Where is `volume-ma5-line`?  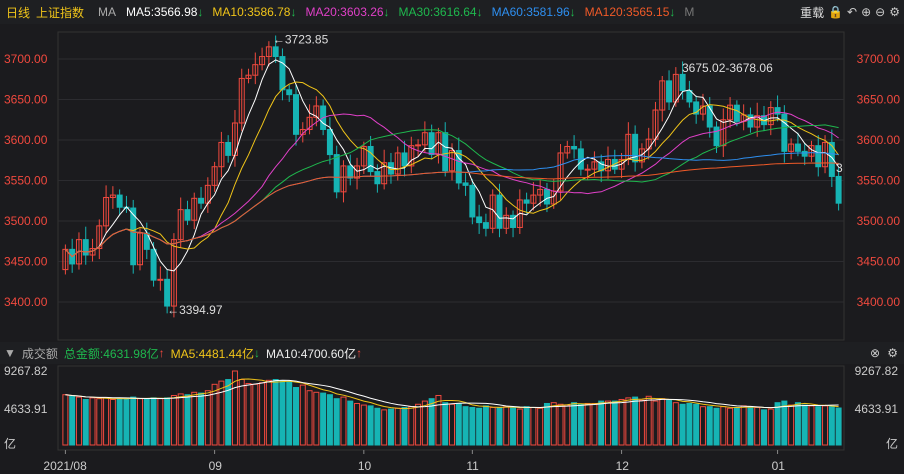 volume-ma5-line is located at coordinates (452, 394).